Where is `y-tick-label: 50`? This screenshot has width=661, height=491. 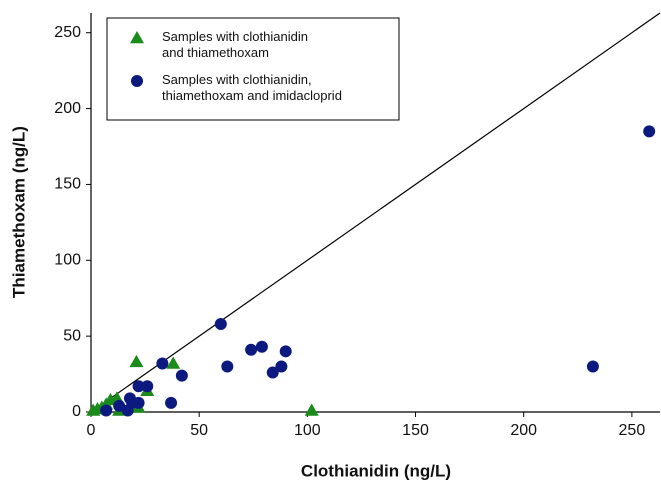 y-tick-label: 50 is located at coordinates (72, 335).